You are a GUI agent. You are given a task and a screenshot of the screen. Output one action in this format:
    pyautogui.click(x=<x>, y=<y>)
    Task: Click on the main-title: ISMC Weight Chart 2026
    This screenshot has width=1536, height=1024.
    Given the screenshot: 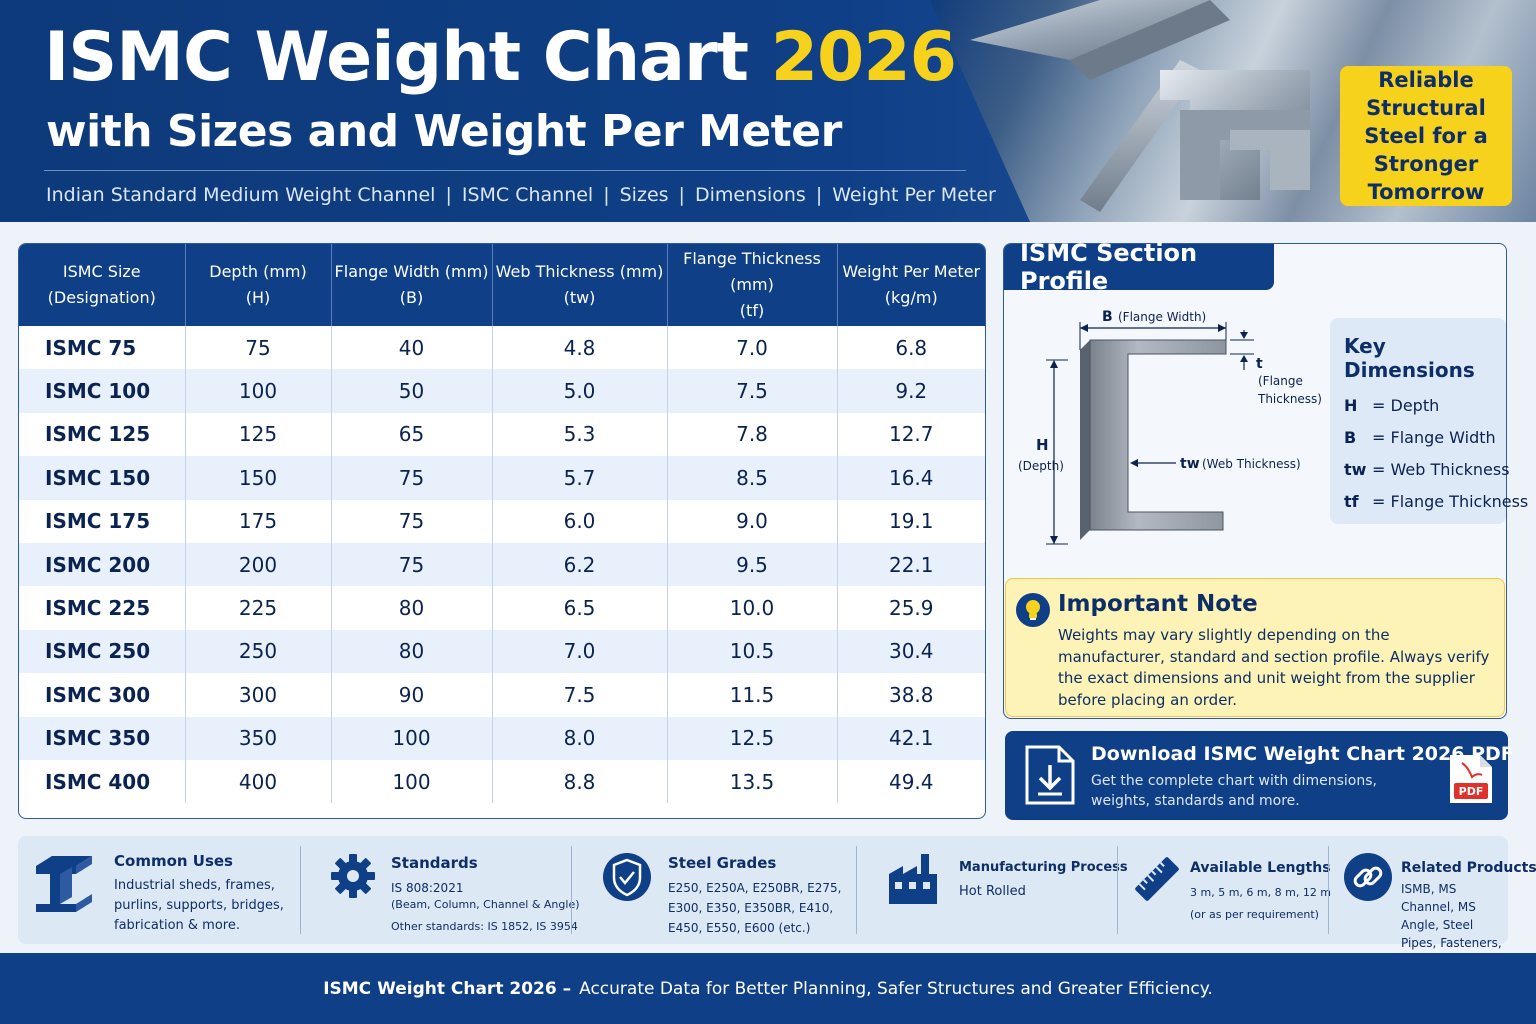 What is the action you would take?
    pyautogui.click(x=500, y=57)
    